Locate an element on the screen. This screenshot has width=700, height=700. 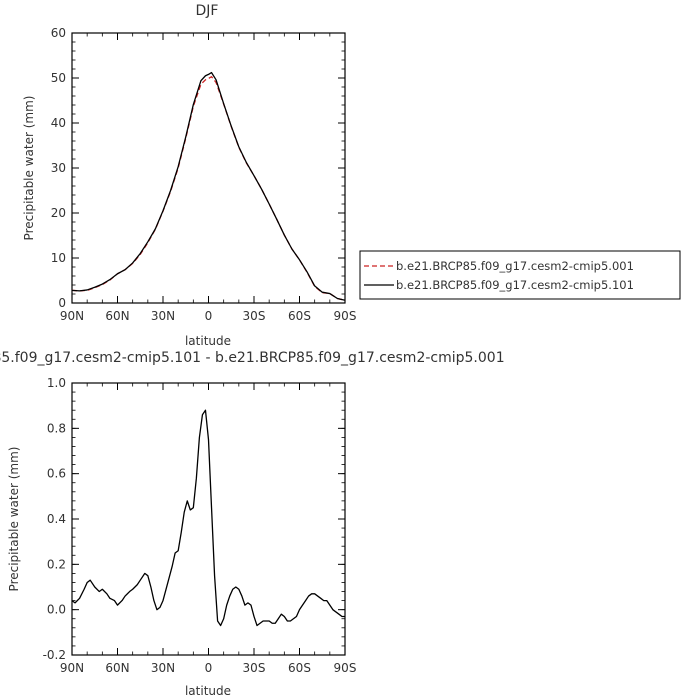
top-x-tick-label: 60S is located at coordinates (299, 316).